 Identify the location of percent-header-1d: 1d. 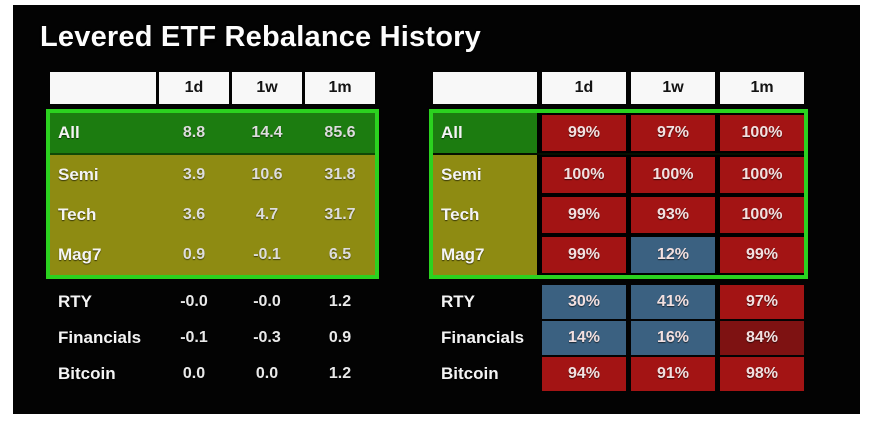
(584, 88).